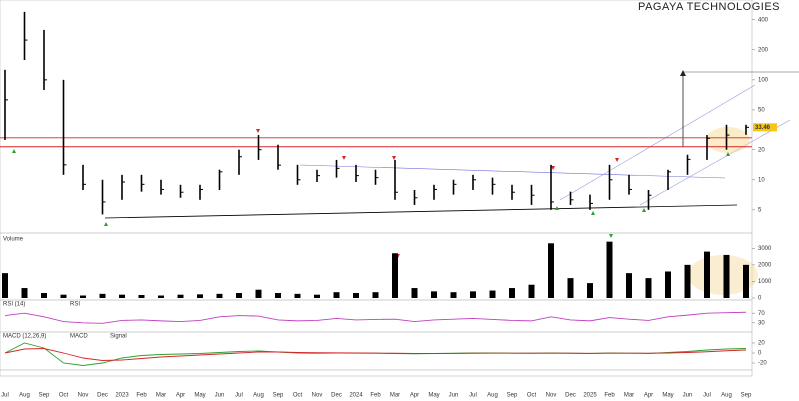 This screenshot has width=799, height=401. What do you see at coordinates (761, 180) in the screenshot?
I see `y-tick-label: 10` at bounding box center [761, 180].